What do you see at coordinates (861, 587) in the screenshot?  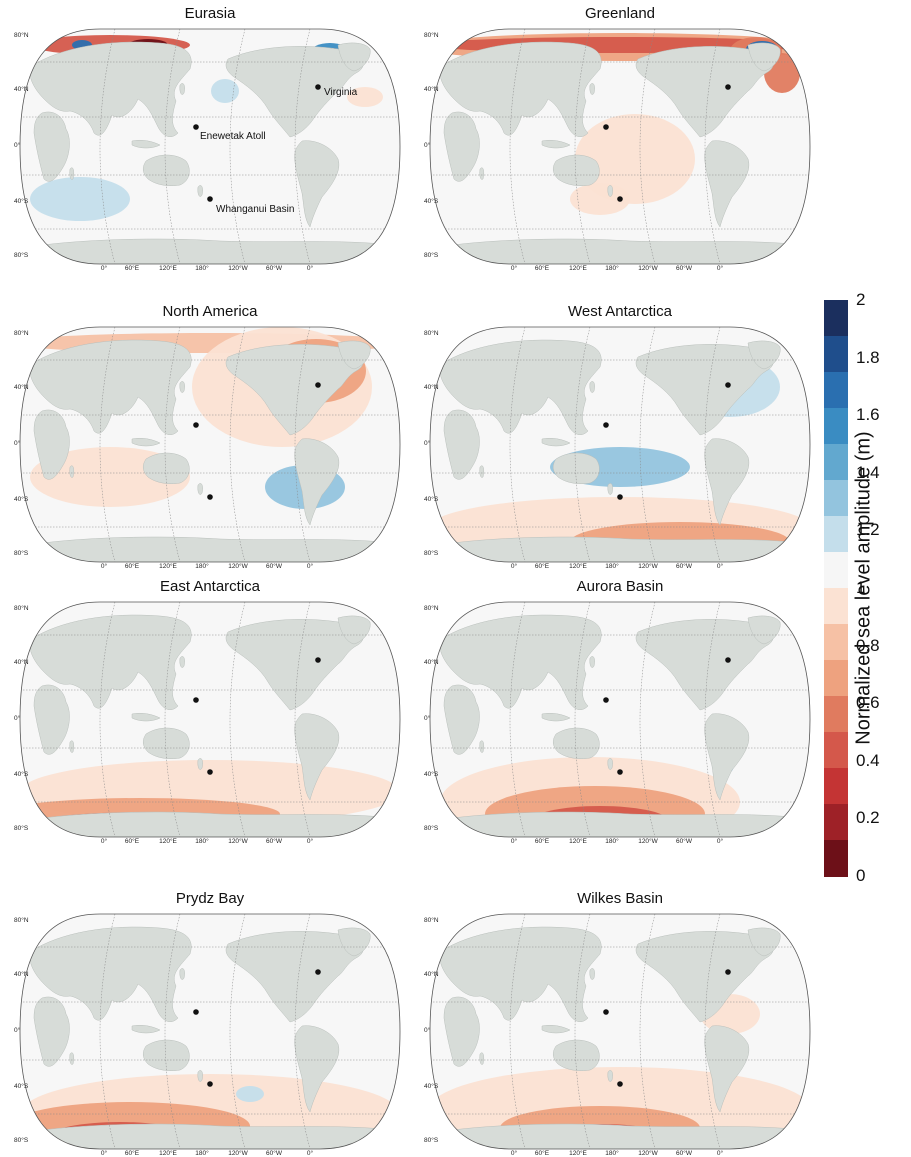 I see `colorbar-tick-label: 1` at bounding box center [861, 587].